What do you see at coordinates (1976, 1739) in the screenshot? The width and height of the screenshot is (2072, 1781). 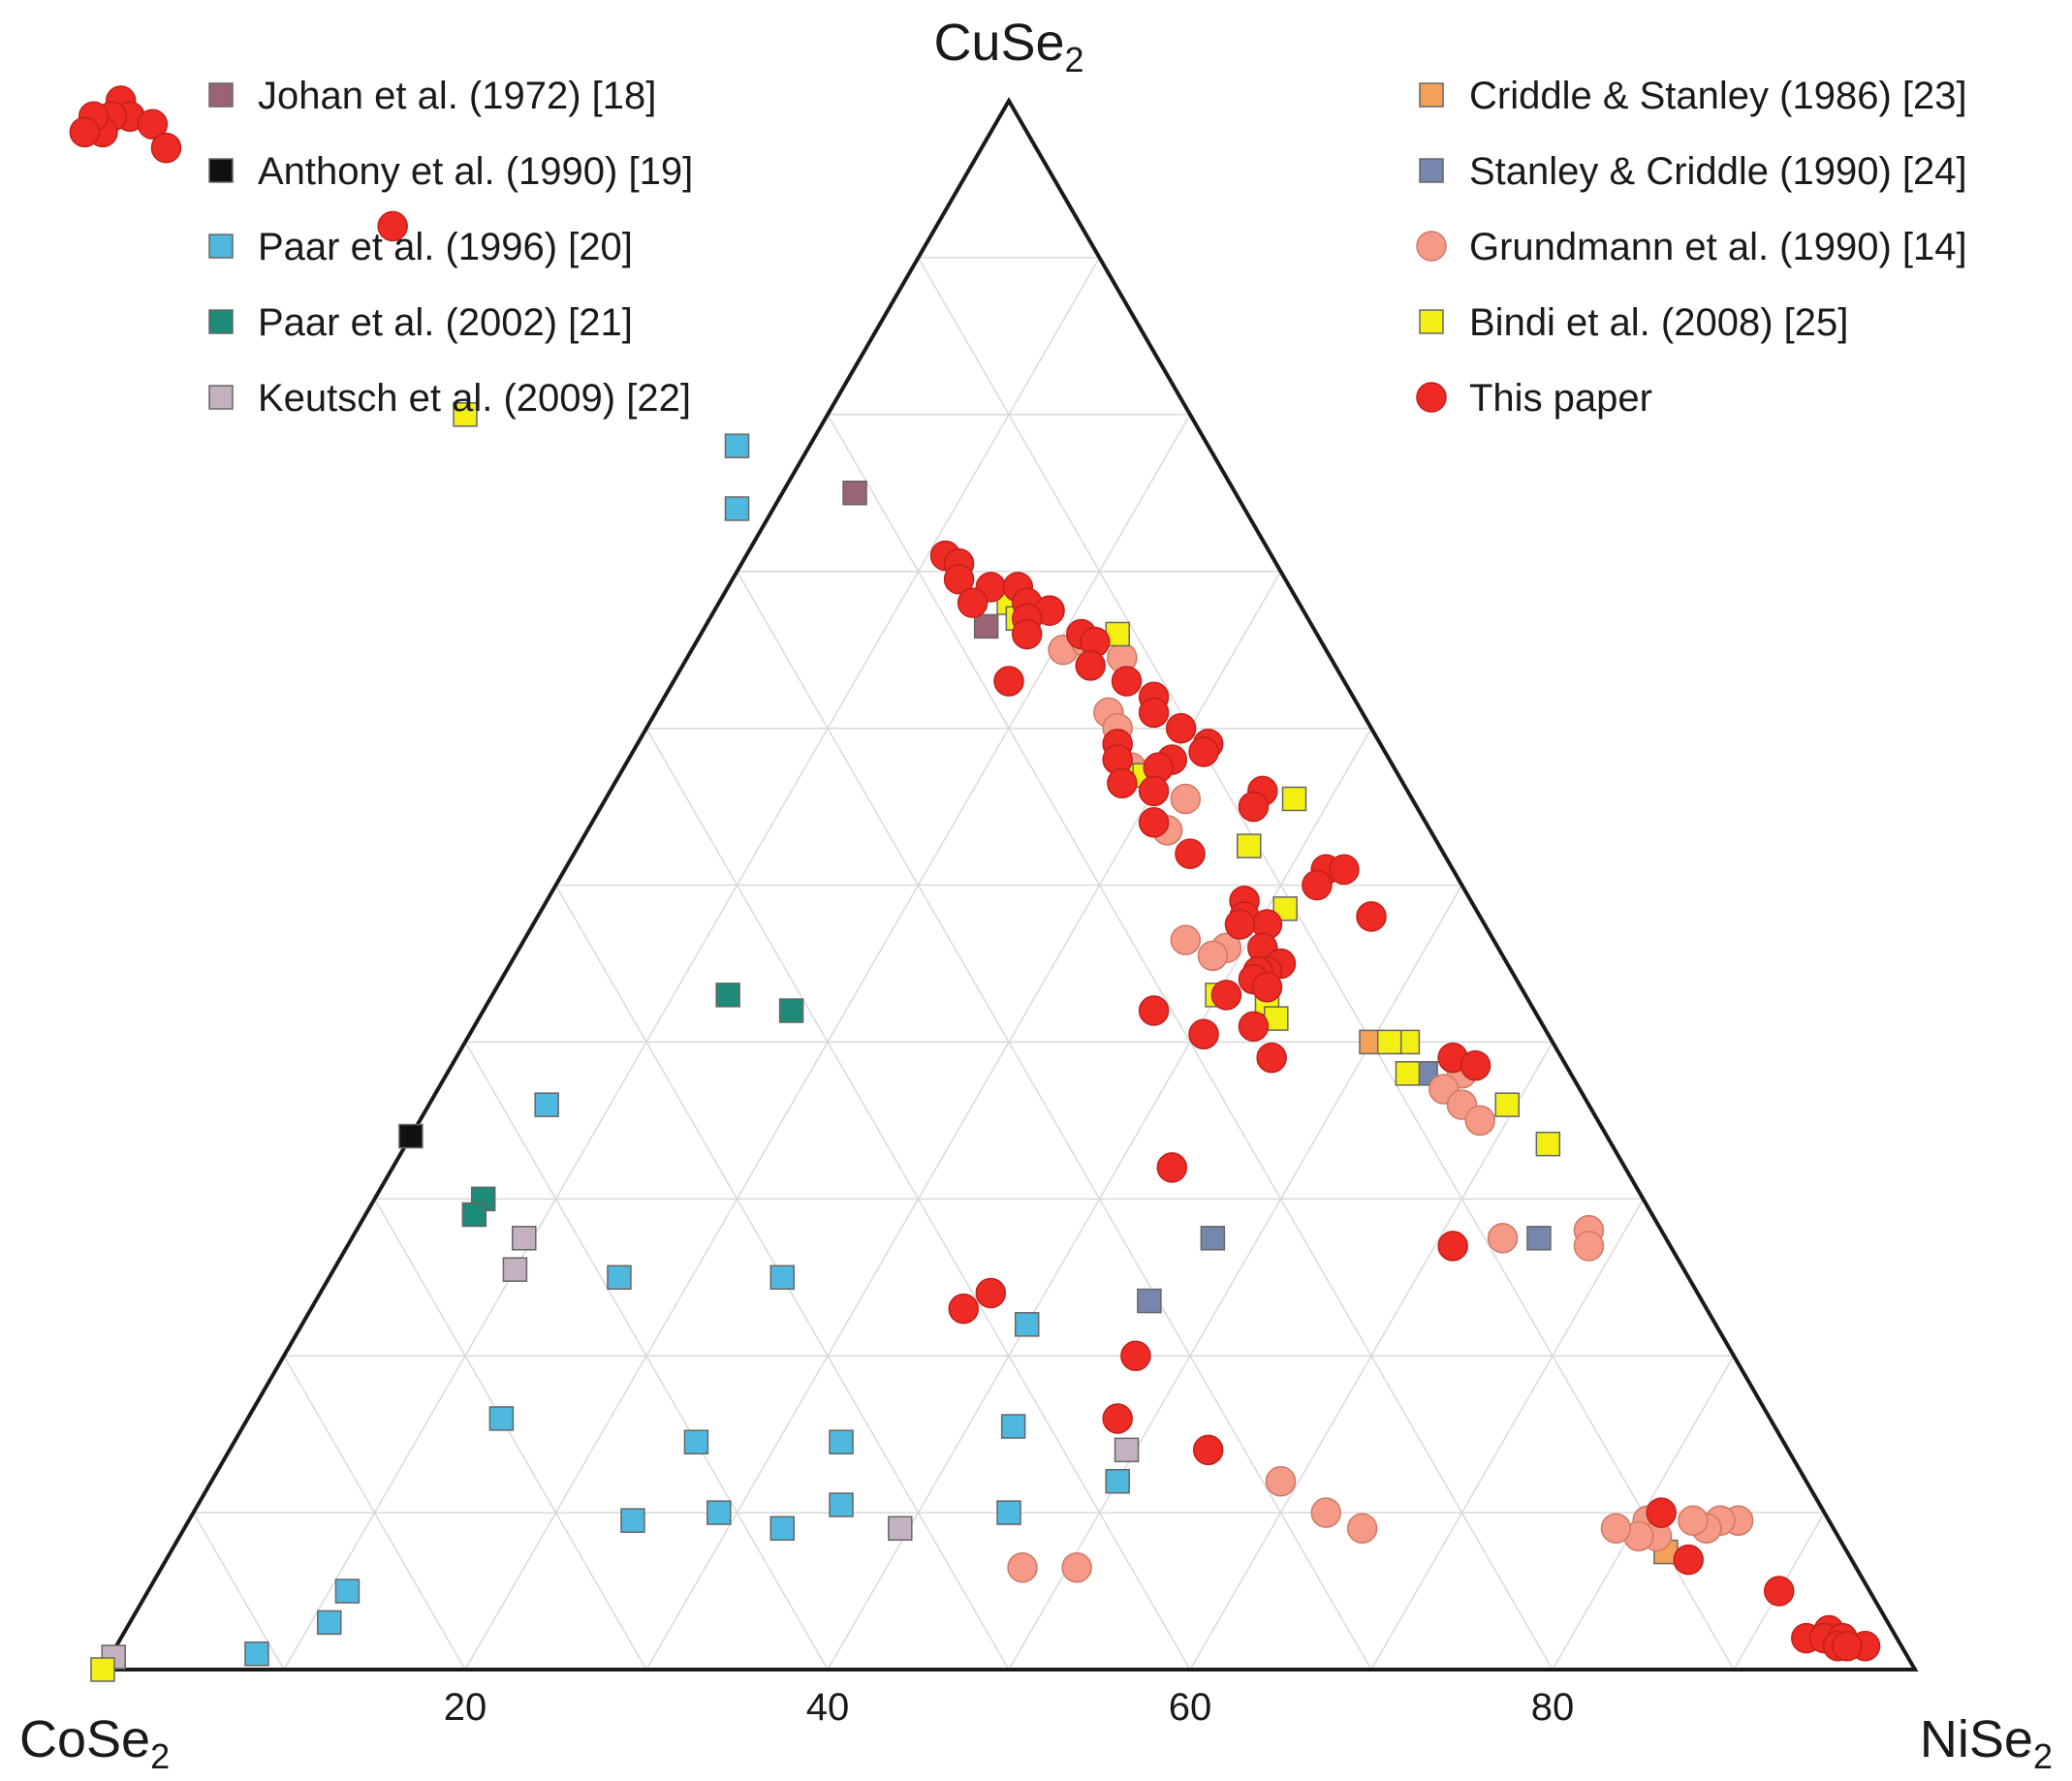 I see `vertex-right-name: NiSe` at bounding box center [1976, 1739].